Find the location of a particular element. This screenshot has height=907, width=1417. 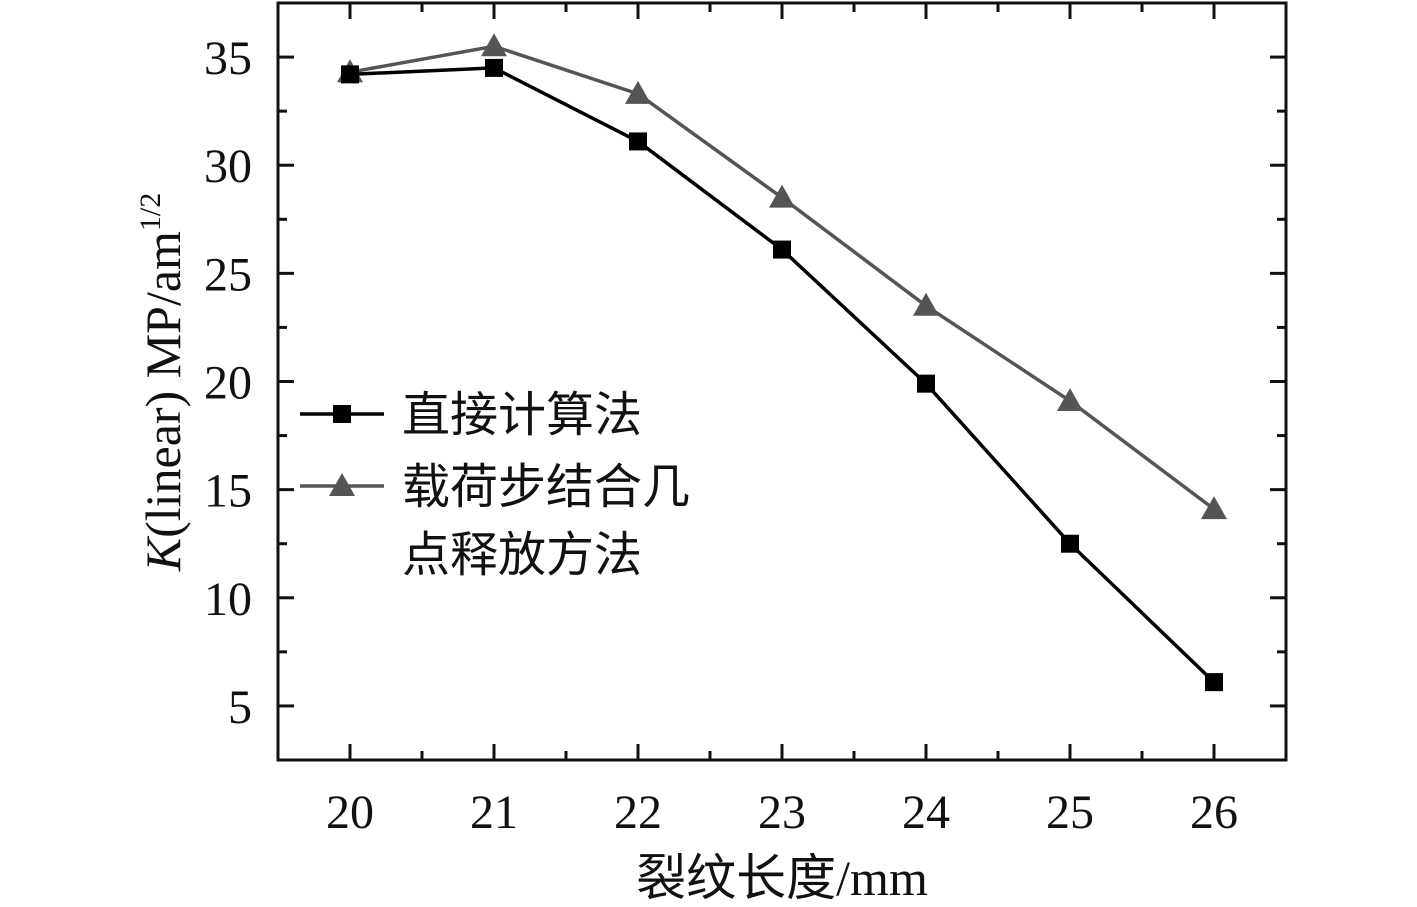

x-tick-label: 20 is located at coordinates (350, 812).